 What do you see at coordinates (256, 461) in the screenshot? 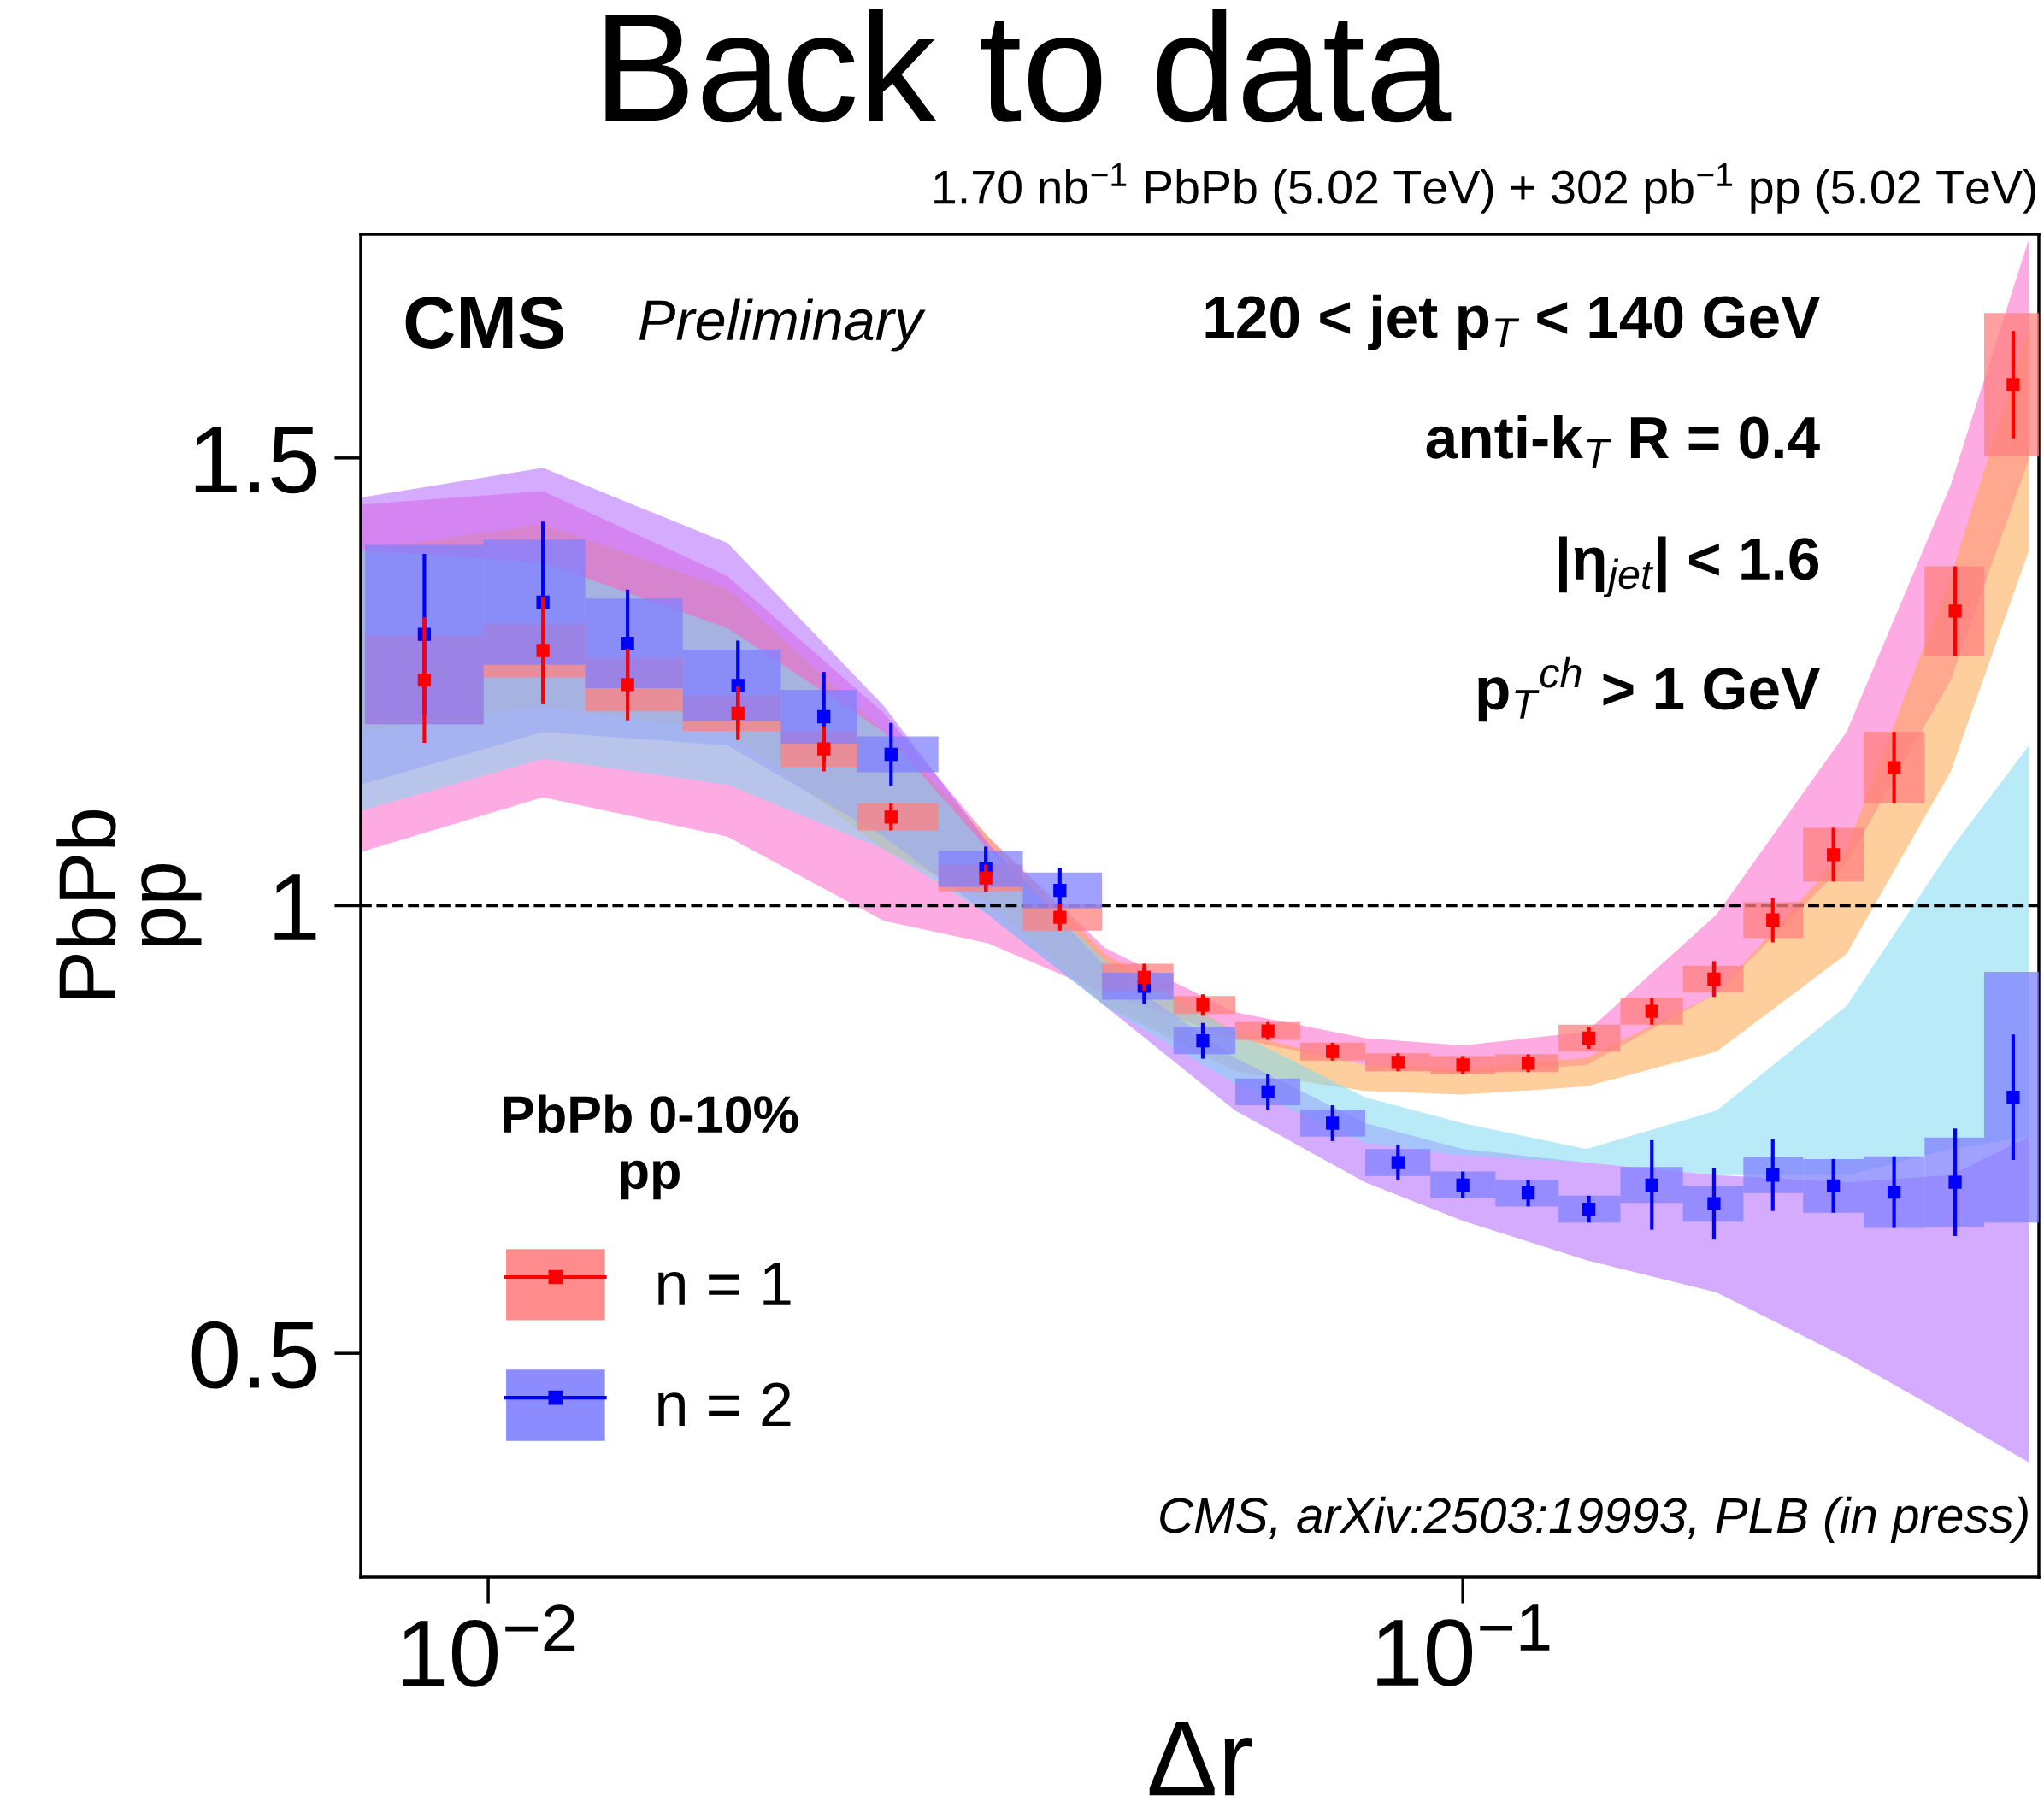
I see `y-tick-label: 1.5` at bounding box center [256, 461].